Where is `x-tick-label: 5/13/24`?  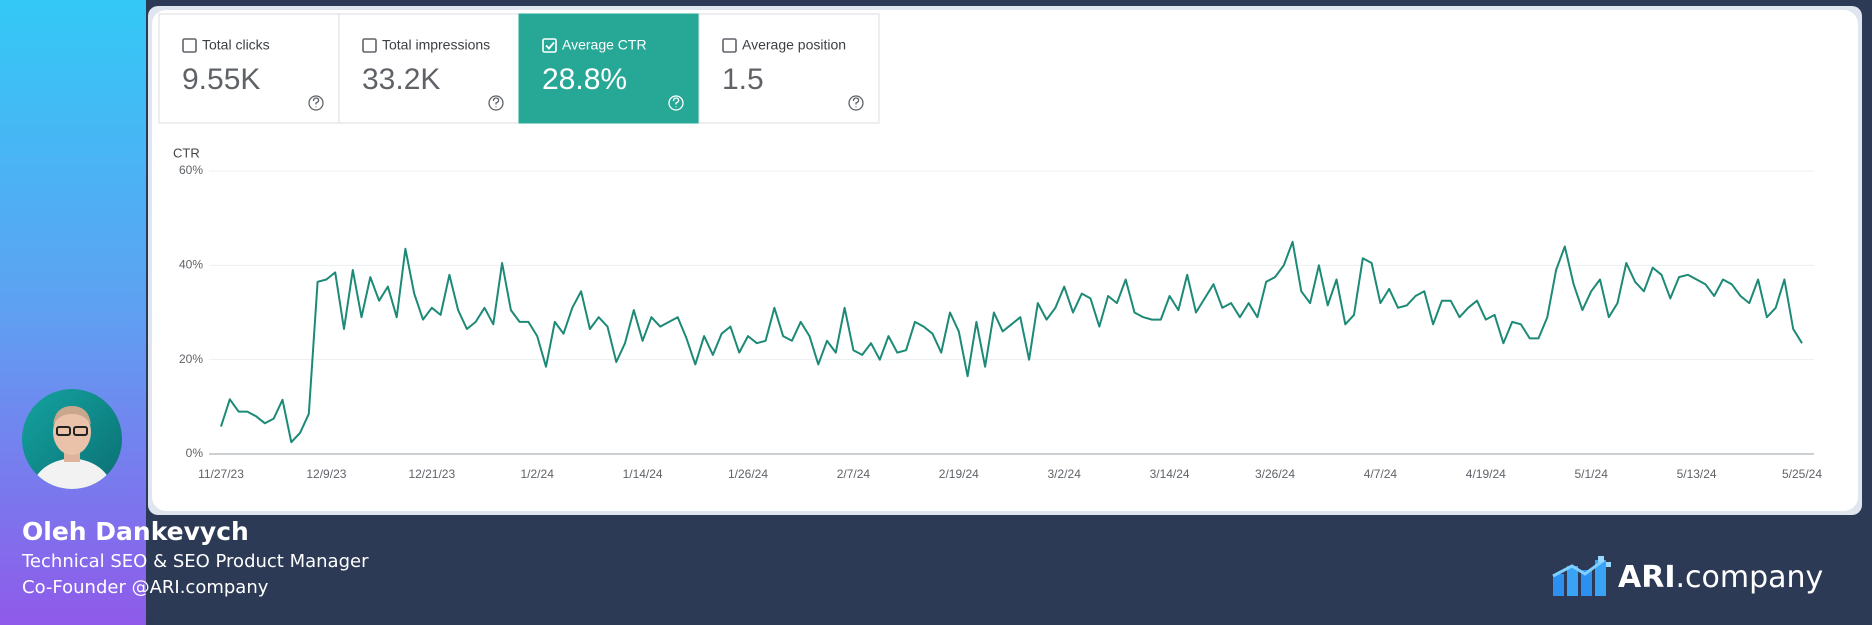
x-tick-label: 5/13/24 is located at coordinates (1697, 474).